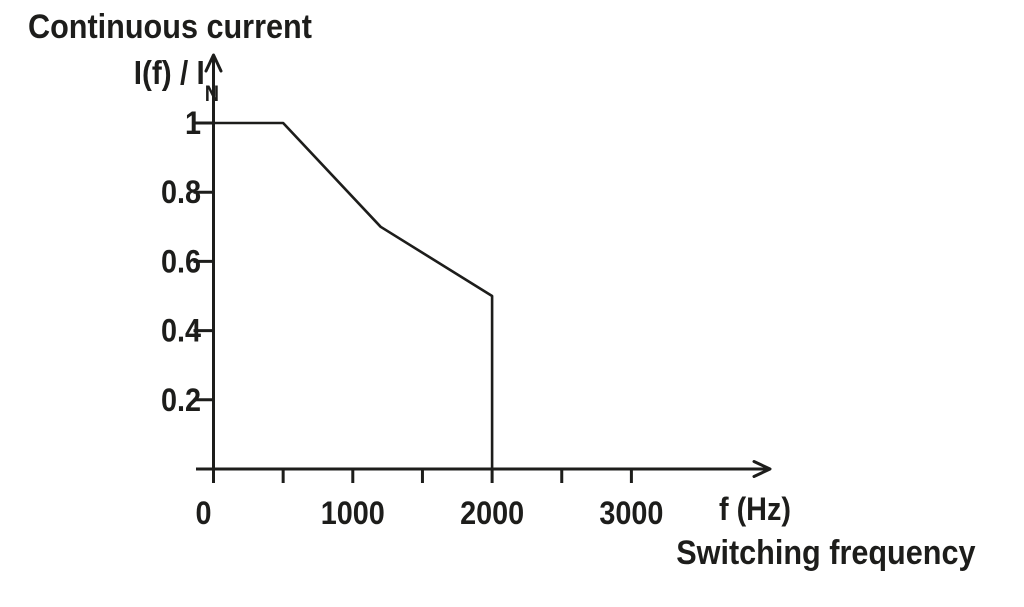 The height and width of the screenshot is (607, 1024). What do you see at coordinates (213, 63) in the screenshot?
I see `y-axis-arrow-icon` at bounding box center [213, 63].